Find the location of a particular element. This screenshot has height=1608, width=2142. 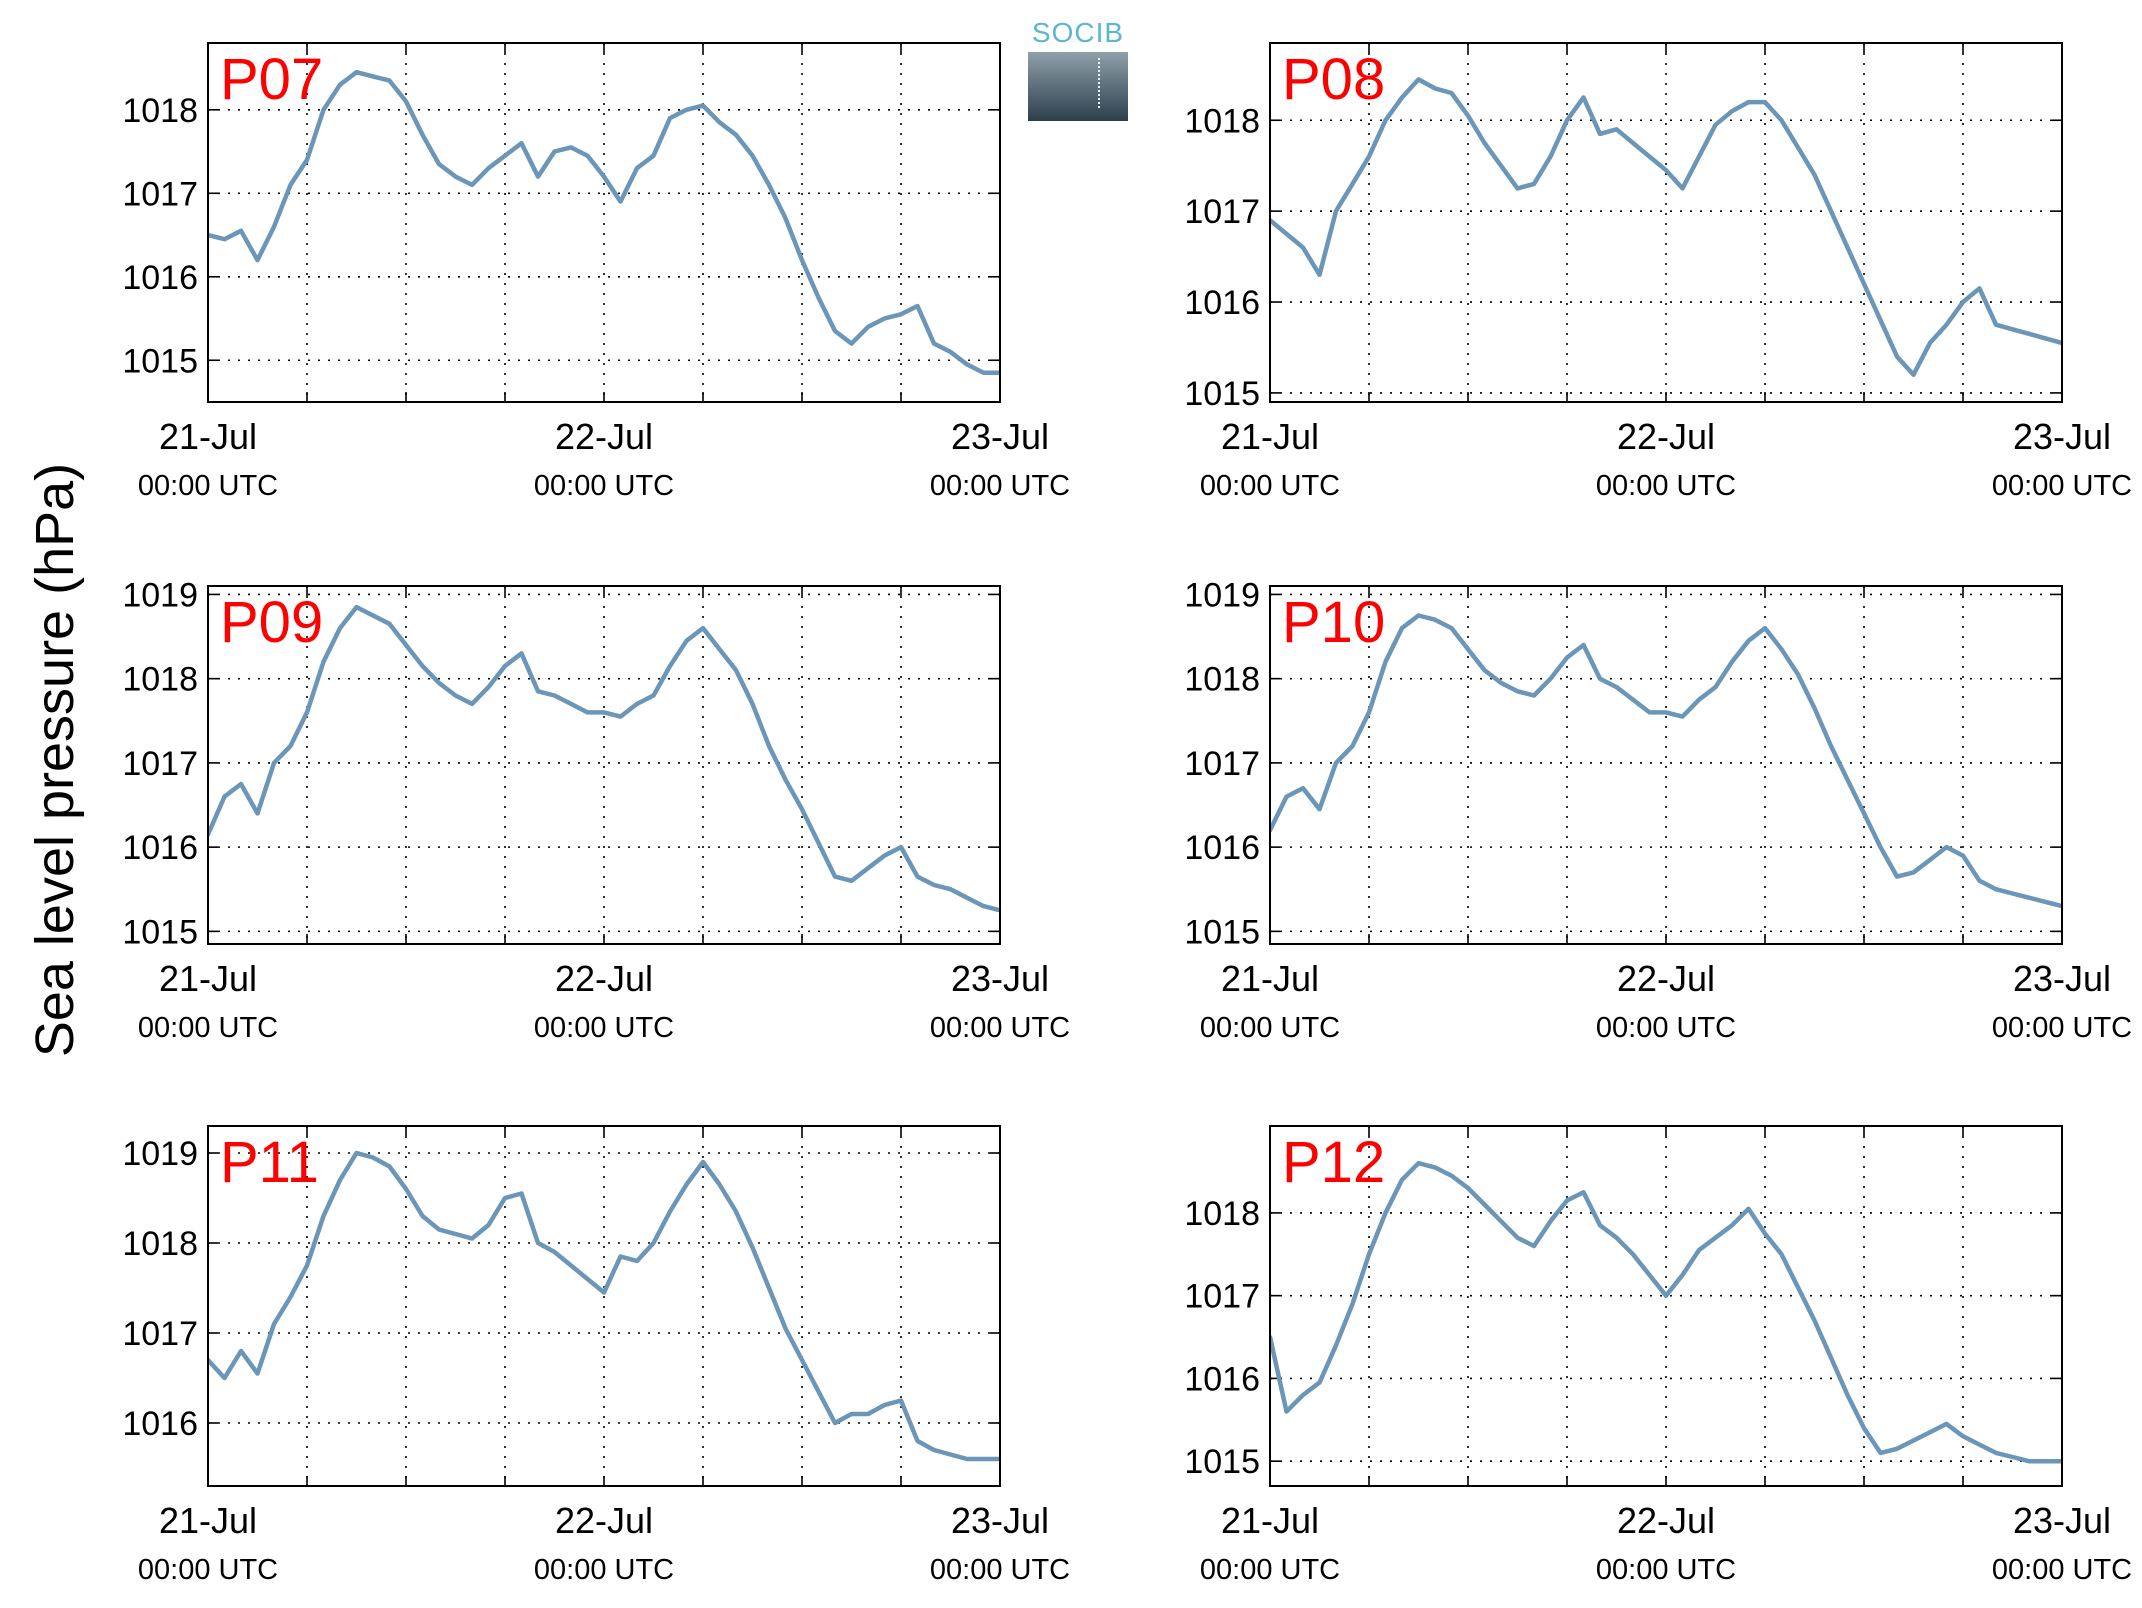

station-label: P12 is located at coordinates (1333, 1162).